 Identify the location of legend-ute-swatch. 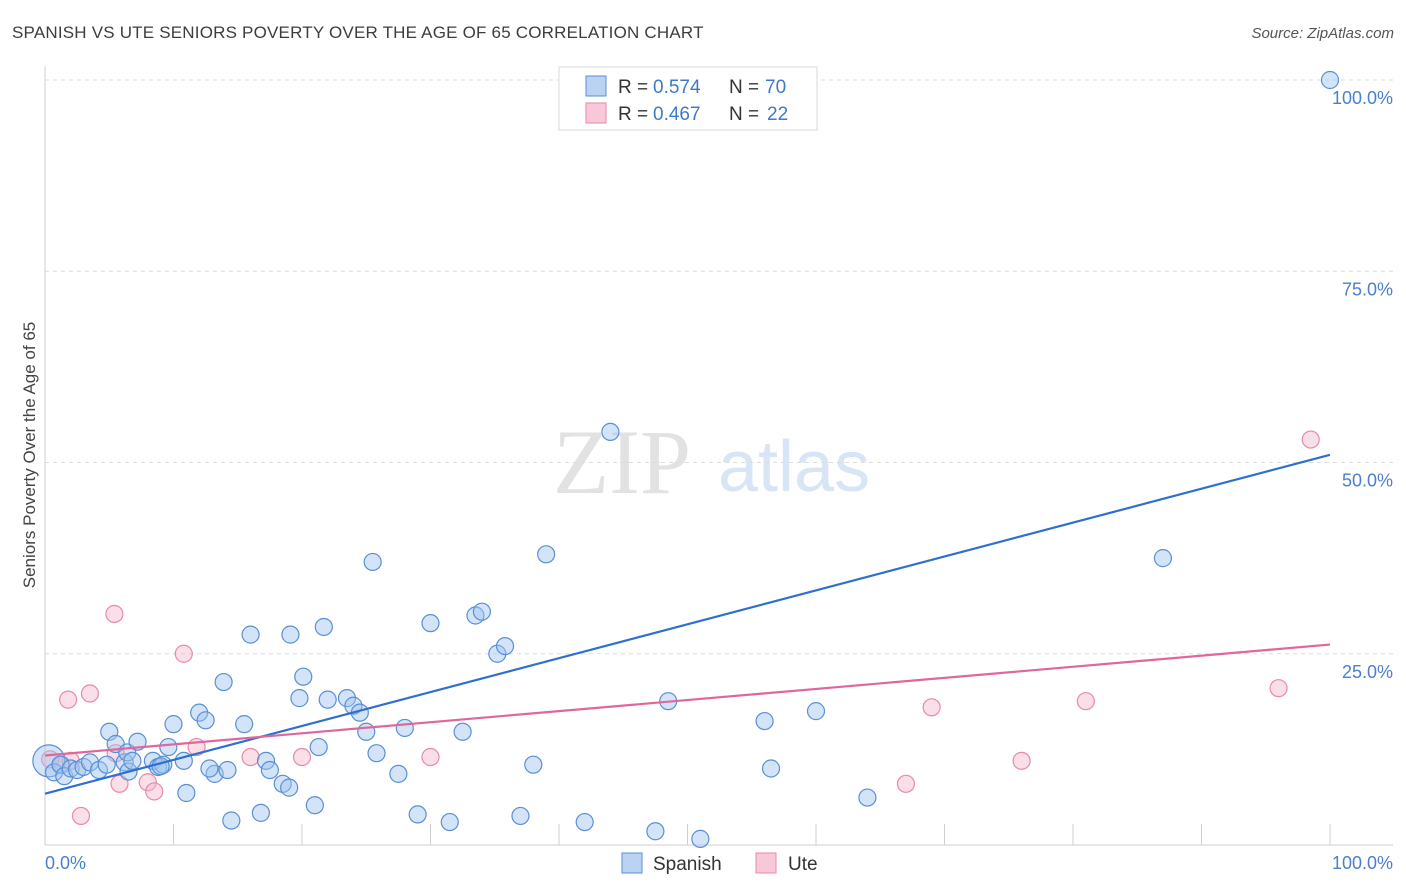
(596, 113).